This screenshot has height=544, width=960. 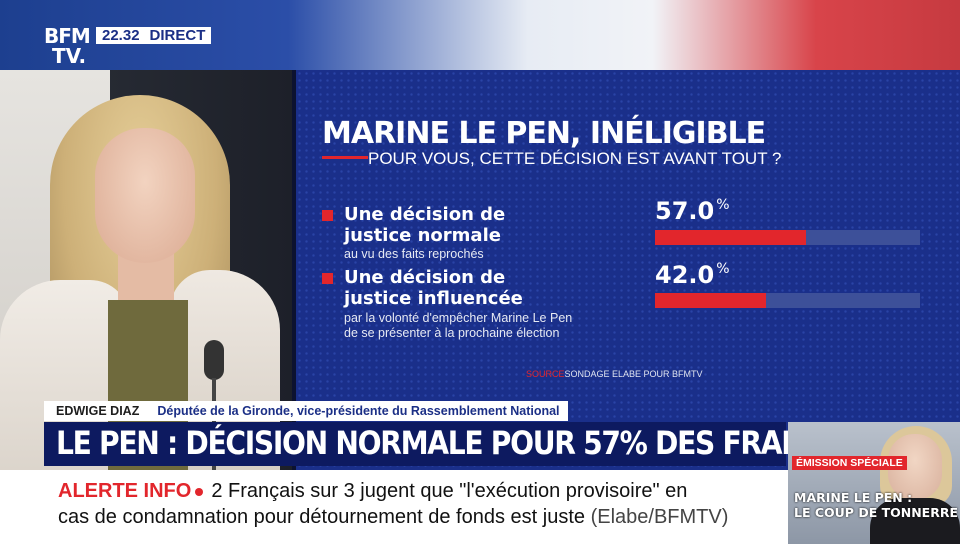 I want to click on live-status: DIRECT, so click(x=177, y=35).